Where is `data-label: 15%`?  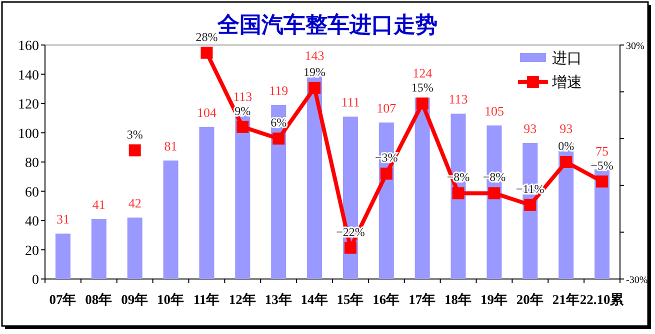
data-label: 15% is located at coordinates (422, 87).